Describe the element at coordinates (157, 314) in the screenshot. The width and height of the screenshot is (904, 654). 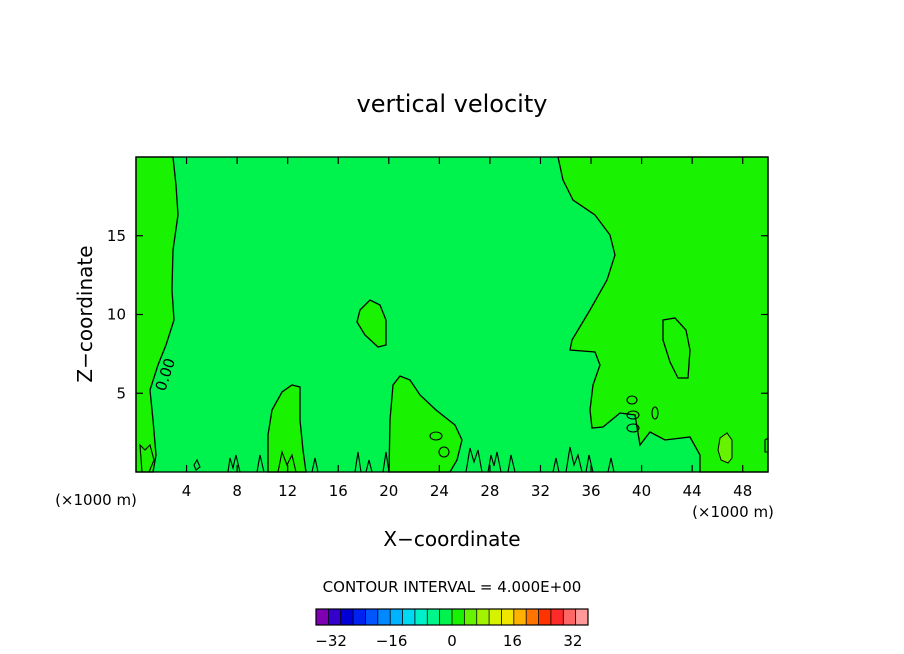
I see `contour-region-left` at that location.